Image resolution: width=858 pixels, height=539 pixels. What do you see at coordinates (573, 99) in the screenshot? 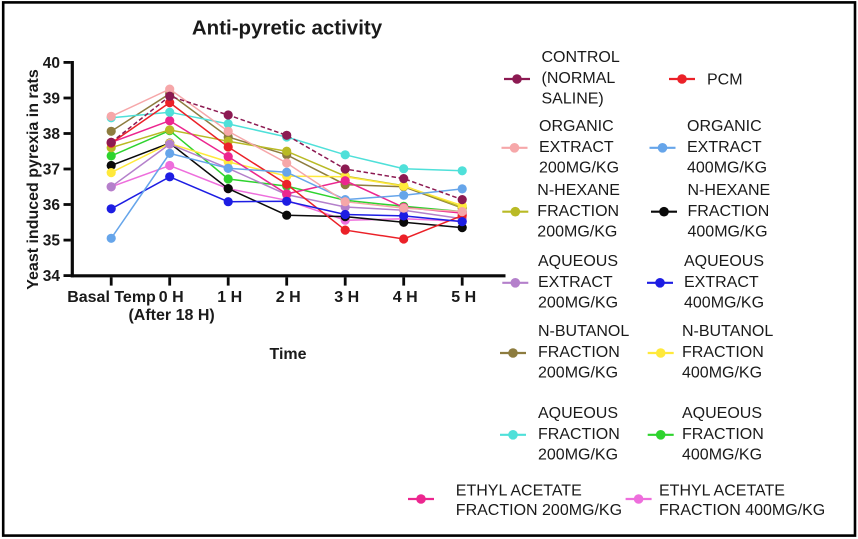
I see `svg-text: SALINE)` at bounding box center [573, 99].